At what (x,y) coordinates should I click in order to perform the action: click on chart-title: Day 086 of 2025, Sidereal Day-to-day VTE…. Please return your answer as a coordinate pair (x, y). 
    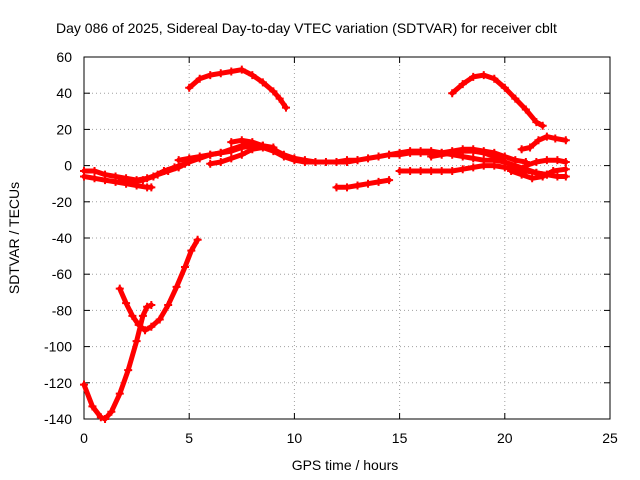
    Looking at the image, I should click on (306, 28).